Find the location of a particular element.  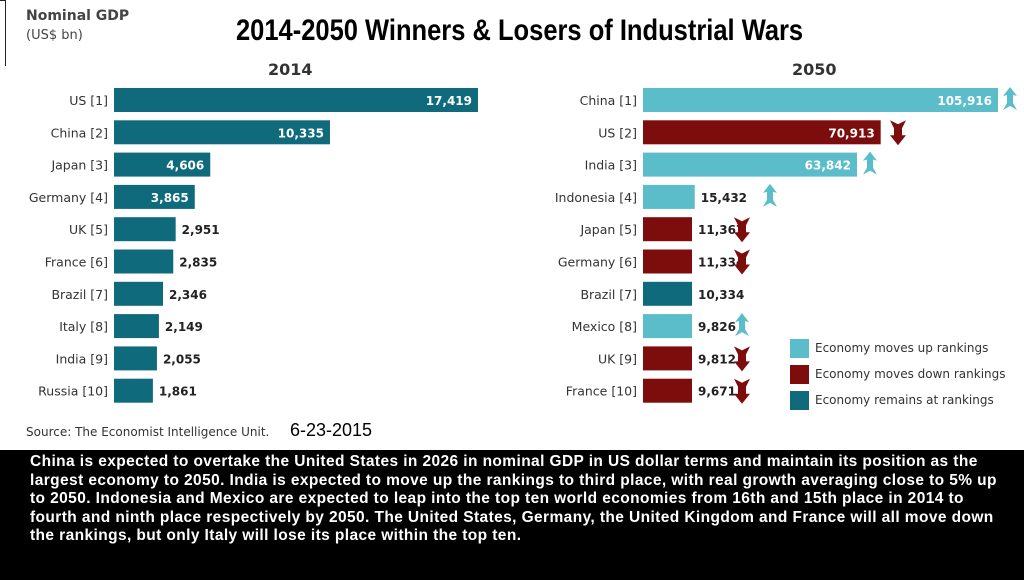

value-label: 63,842 is located at coordinates (828, 166).